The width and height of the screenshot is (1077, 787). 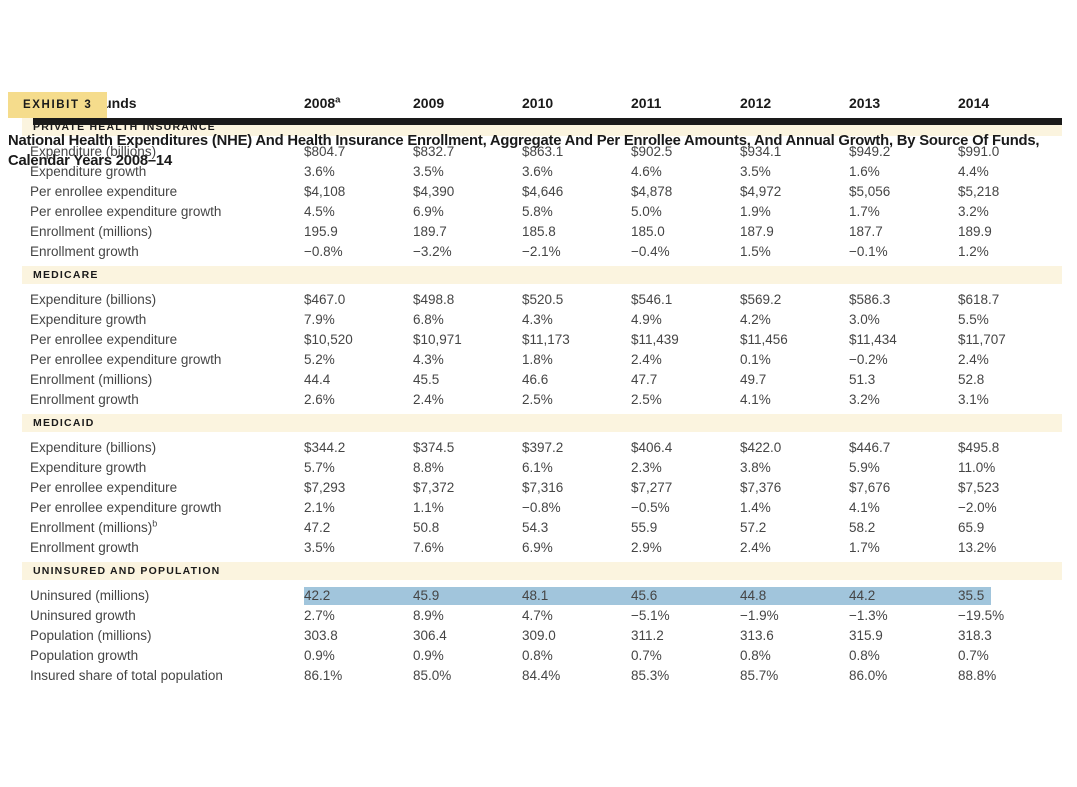 What do you see at coordinates (155, 523) in the screenshot?
I see `footnote-marker-b: b` at bounding box center [155, 523].